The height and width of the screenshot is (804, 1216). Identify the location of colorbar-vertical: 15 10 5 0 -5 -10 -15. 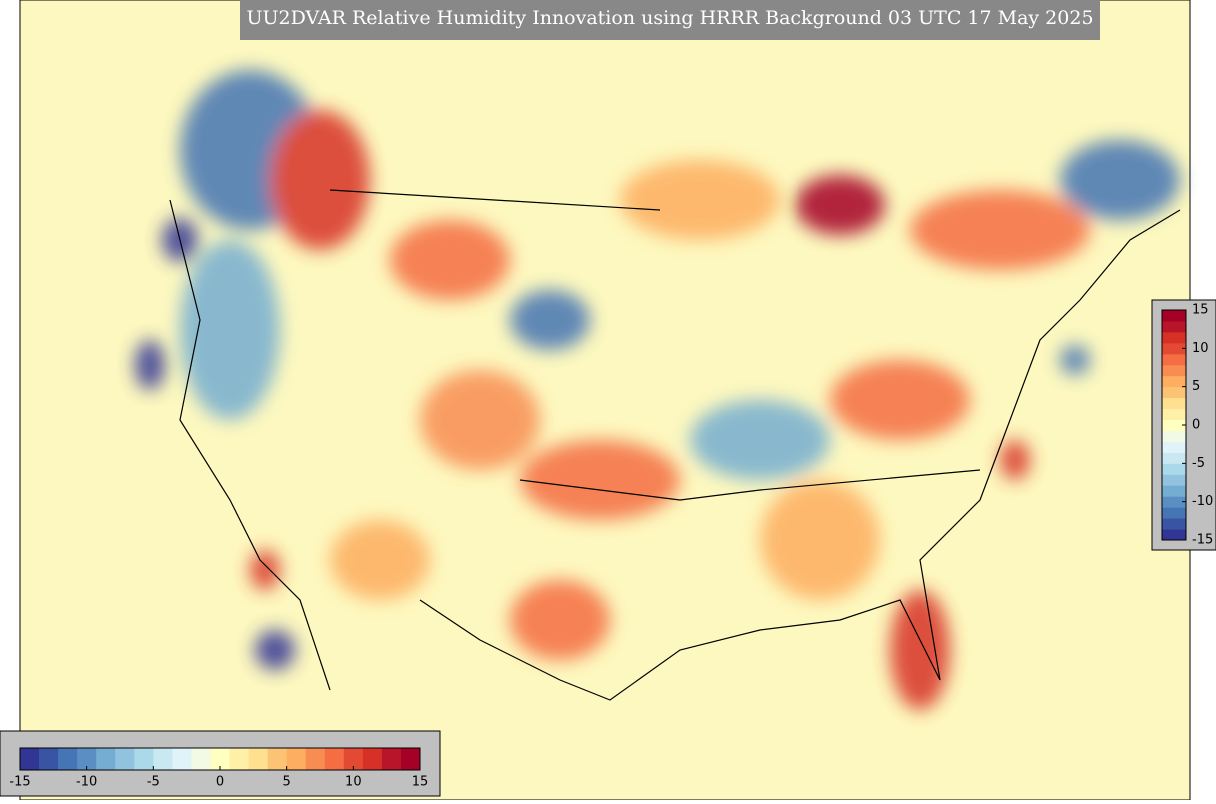
(1187, 425).